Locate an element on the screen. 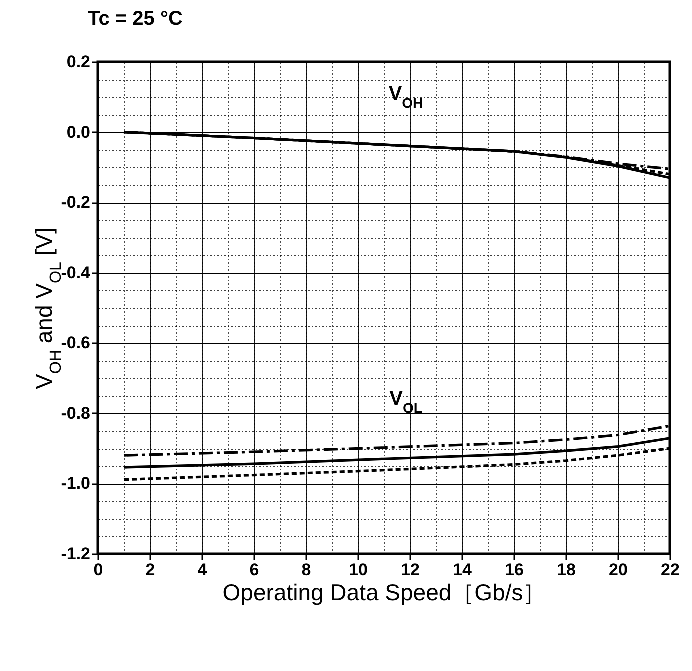 The height and width of the screenshot is (671, 692). x-axis-title: Operating Data Speed［Gb/s］ is located at coordinates (384, 593).